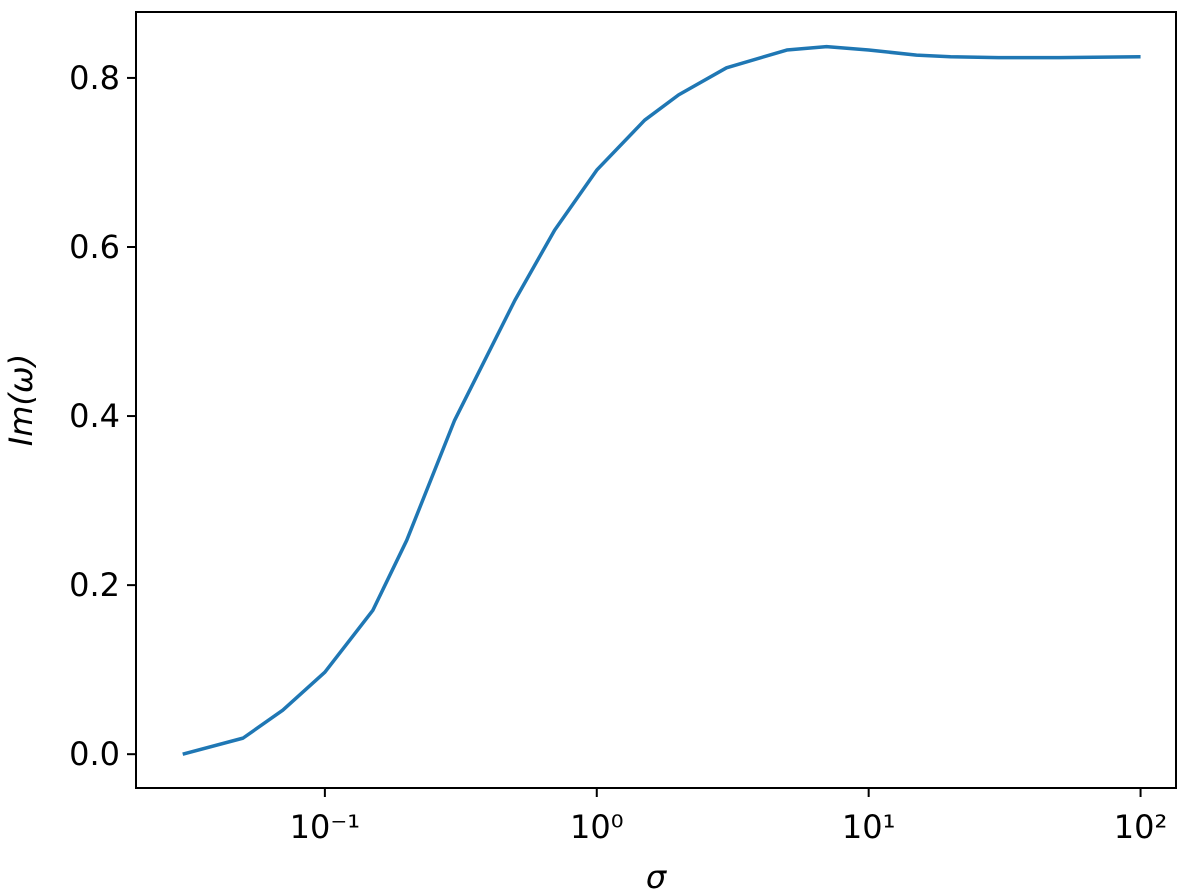 The width and height of the screenshot is (1200, 891). What do you see at coordinates (1141, 827) in the screenshot?
I see `x-tick-label: 10²` at bounding box center [1141, 827].